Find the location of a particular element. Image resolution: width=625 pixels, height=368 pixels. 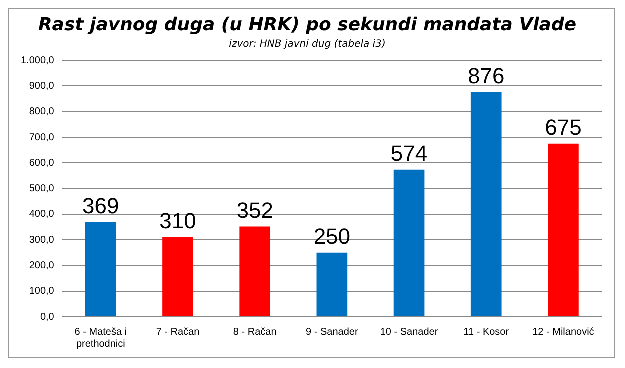

y-tick-label: 600,0 is located at coordinates (42, 163).